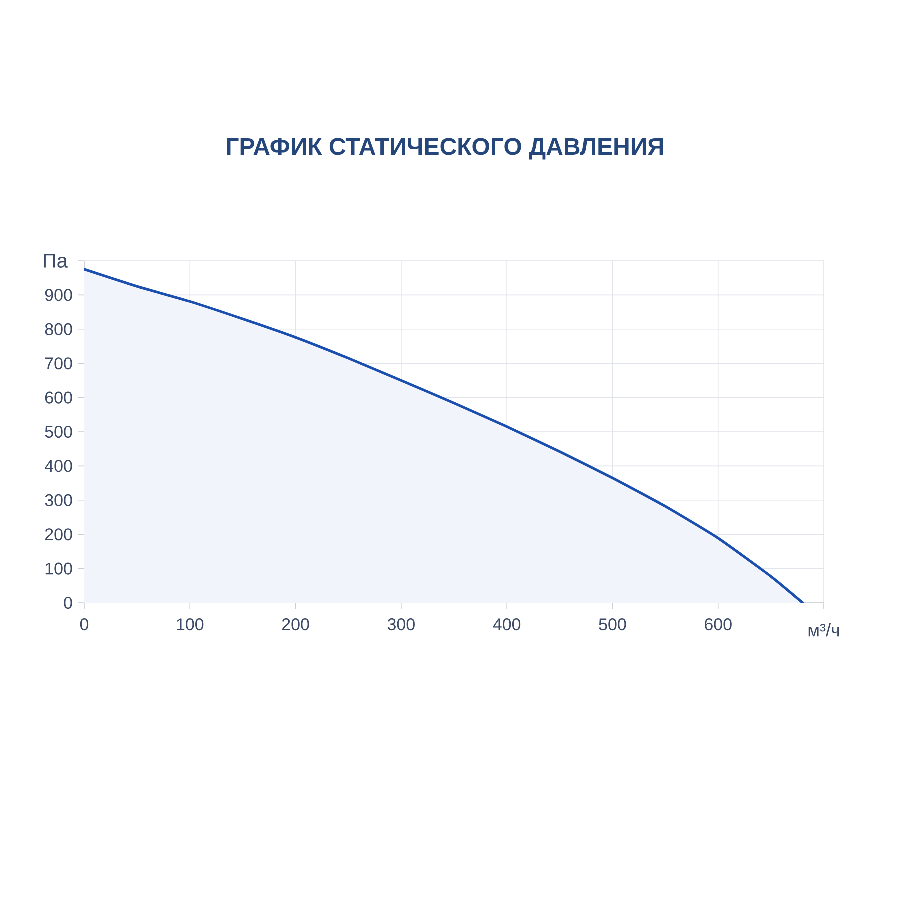  What do you see at coordinates (718, 624) in the screenshot?
I see `x-tick-label: 600` at bounding box center [718, 624].